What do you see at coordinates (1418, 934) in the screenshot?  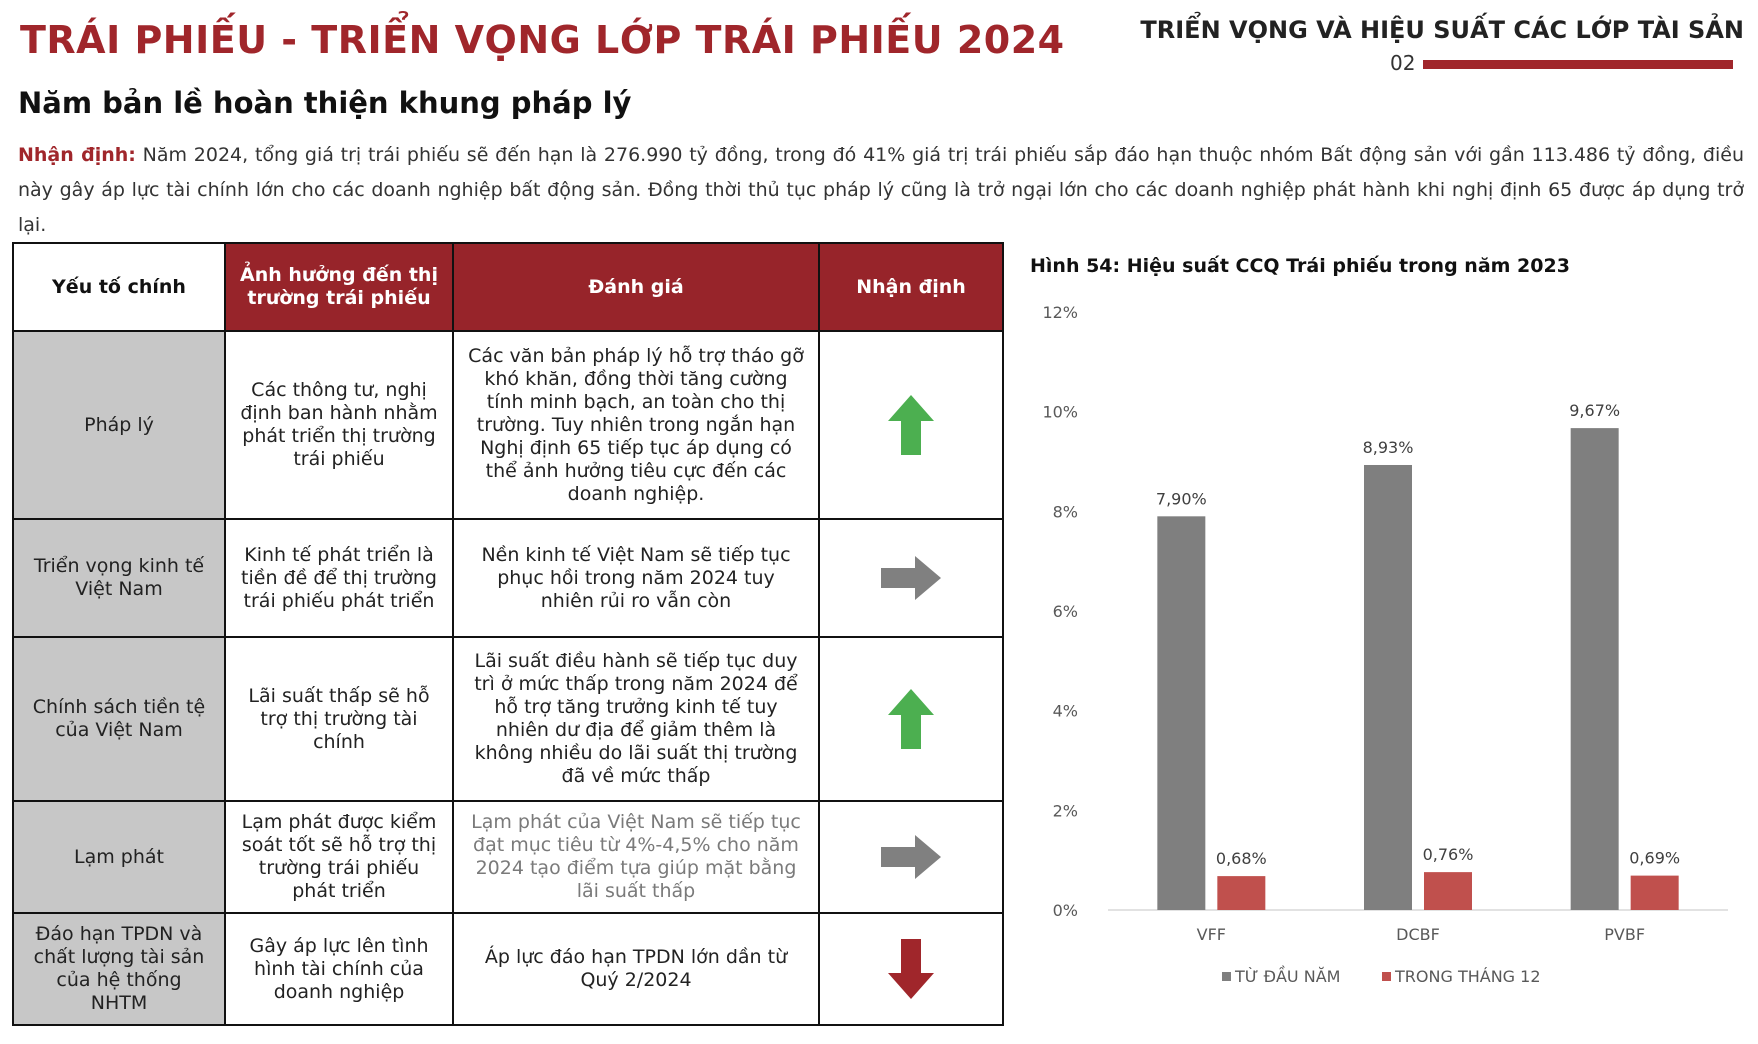 I see `x-tick-label: DCBF` at bounding box center [1418, 934].